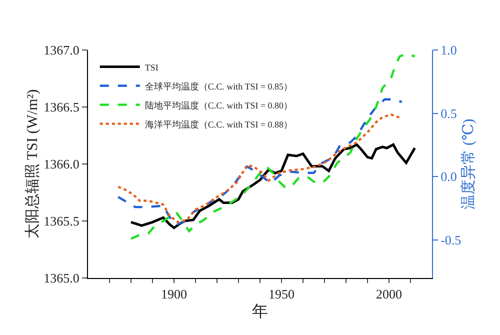 This screenshot has height=335, width=500. What do you see at coordinates (451, 240) in the screenshot?
I see `y2-tick-label: -0.5` at bounding box center [451, 240].